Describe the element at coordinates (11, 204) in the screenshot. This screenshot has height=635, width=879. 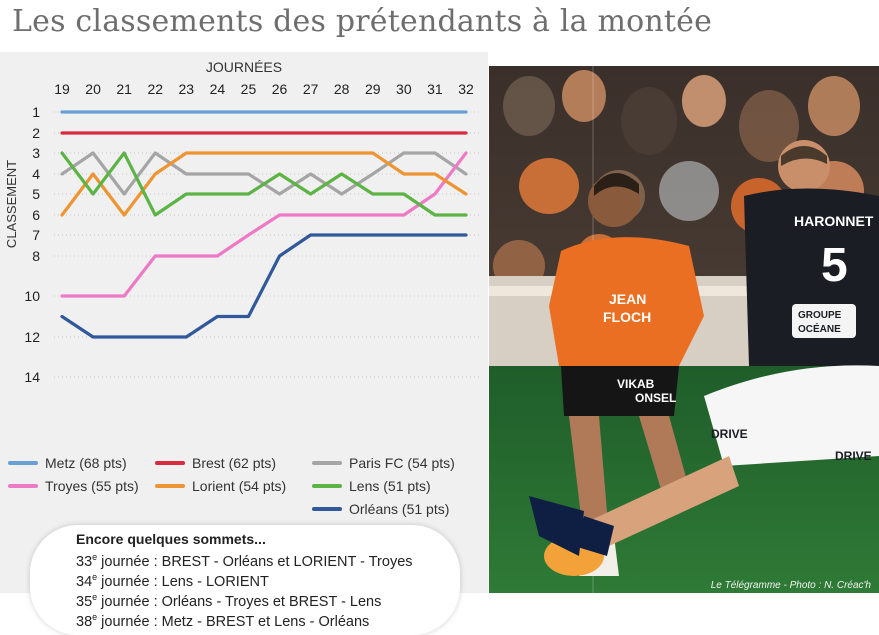
I see `y-axis-label: CLASSEMENT` at that location.